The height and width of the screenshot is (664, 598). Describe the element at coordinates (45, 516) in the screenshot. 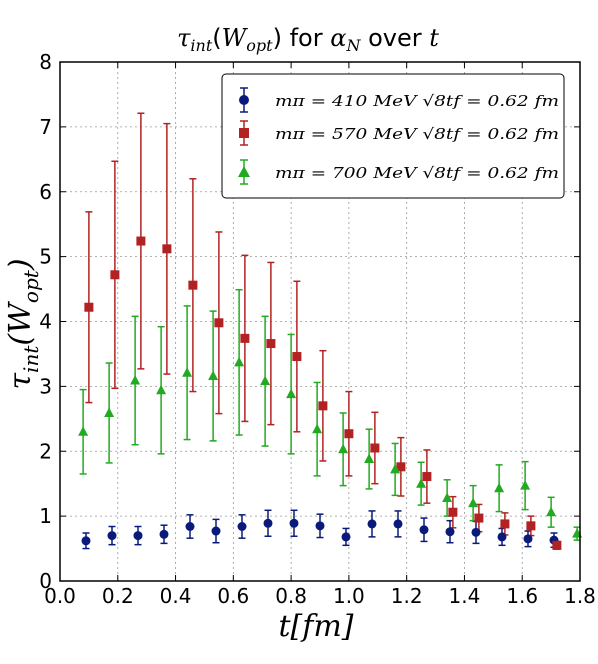

I see `y-tick-label: 1` at that location.